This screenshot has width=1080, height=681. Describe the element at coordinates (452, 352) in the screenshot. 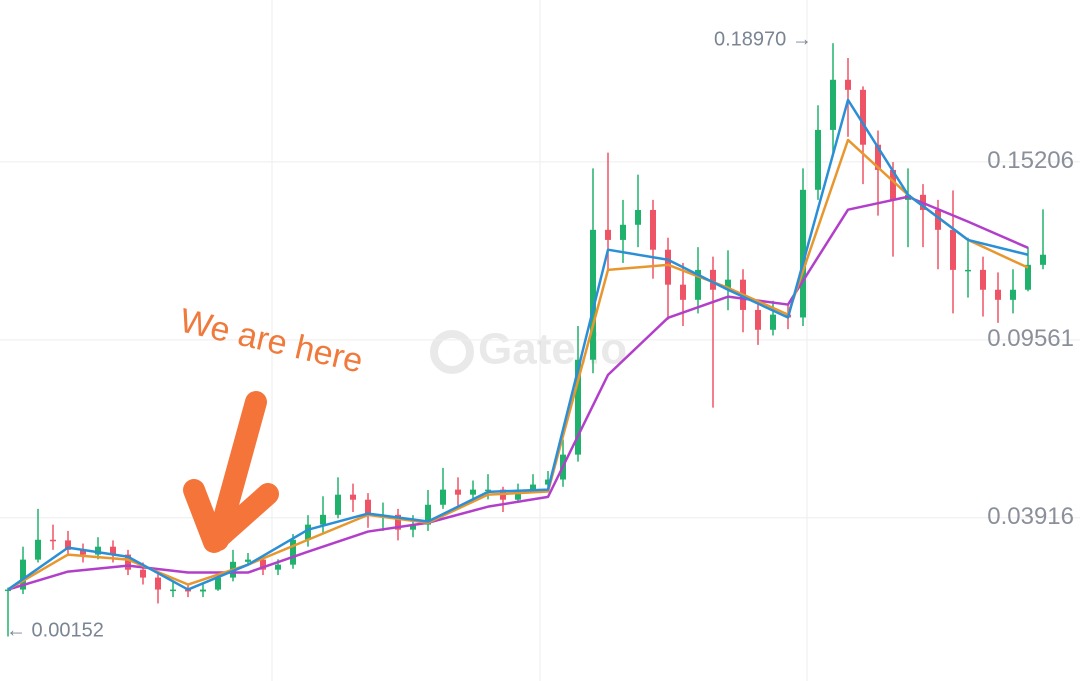

I see `watermark-logo` at that location.